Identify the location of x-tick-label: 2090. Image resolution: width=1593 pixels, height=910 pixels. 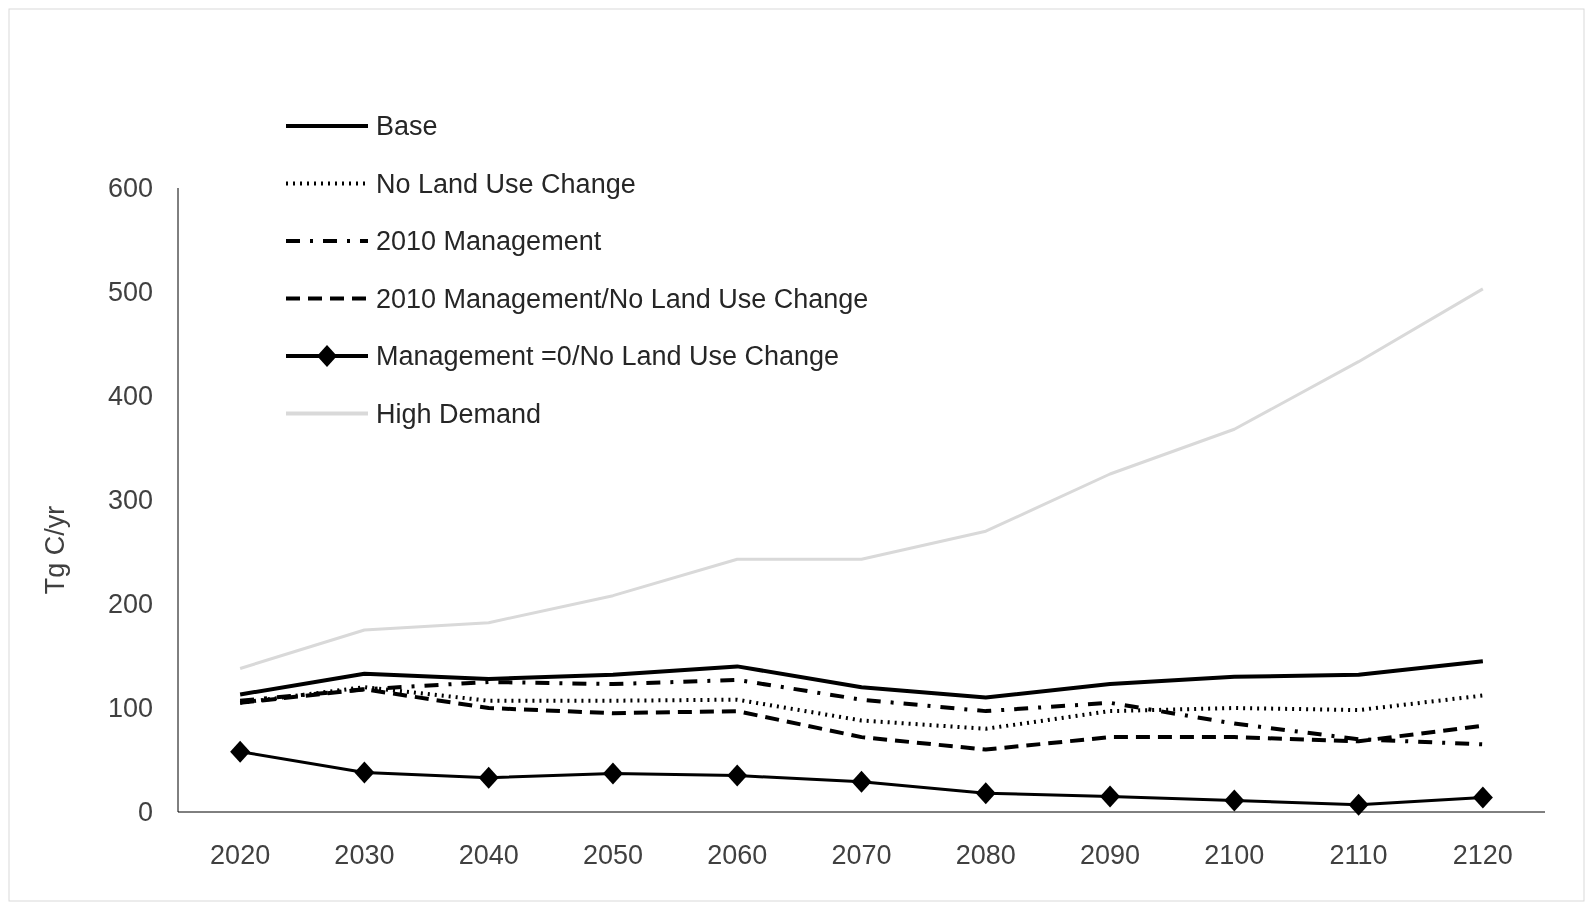
(1110, 855).